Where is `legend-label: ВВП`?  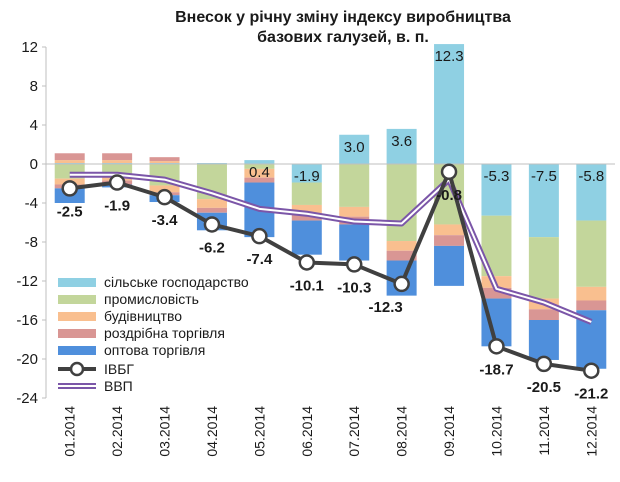 legend-label: ВВП is located at coordinates (118, 386).